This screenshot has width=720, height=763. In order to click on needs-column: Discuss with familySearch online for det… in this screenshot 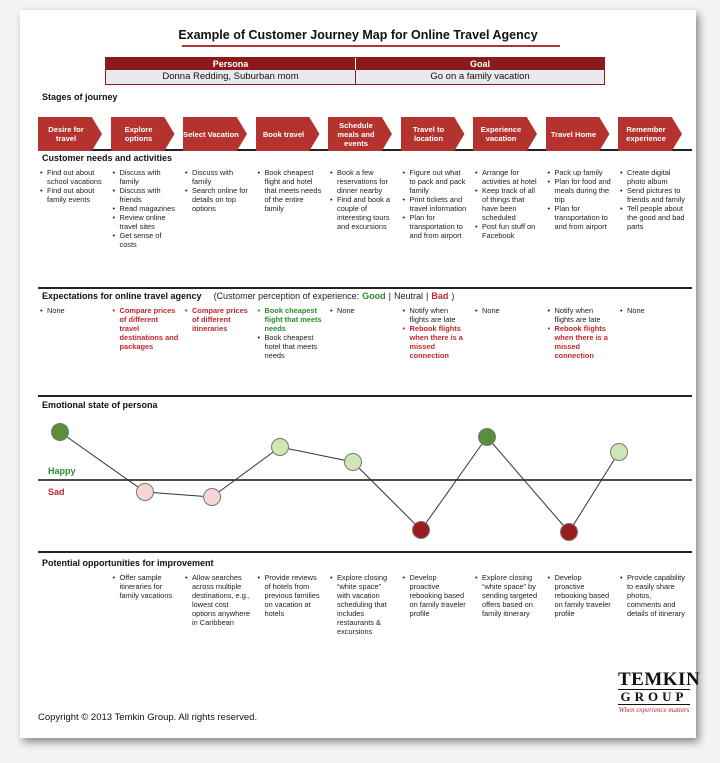, I will do `click(218, 190)`.